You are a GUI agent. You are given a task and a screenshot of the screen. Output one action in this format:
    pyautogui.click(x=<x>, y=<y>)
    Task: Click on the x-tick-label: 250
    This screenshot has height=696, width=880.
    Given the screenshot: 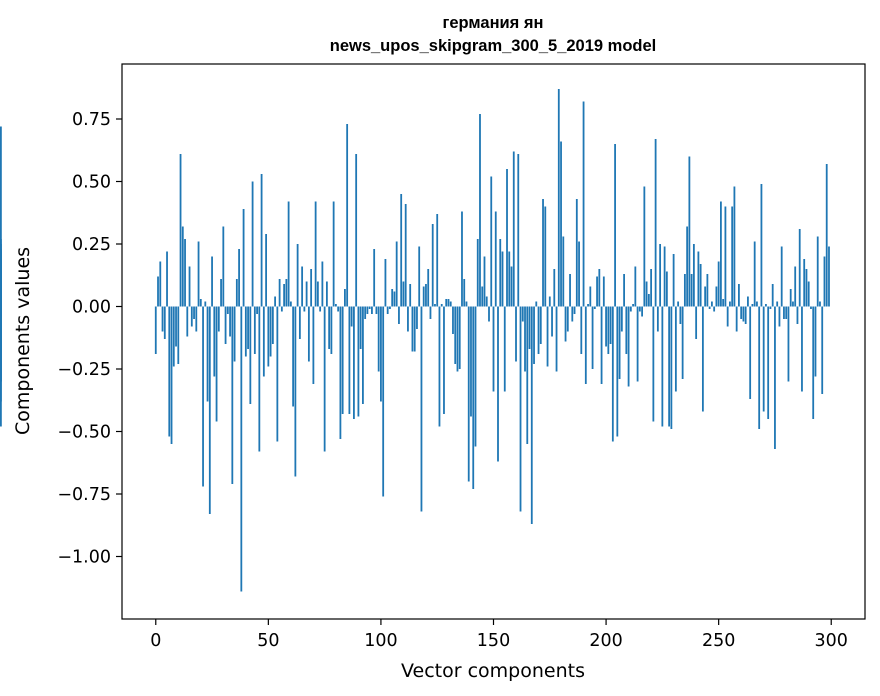 What is the action you would take?
    pyautogui.click(x=718, y=641)
    